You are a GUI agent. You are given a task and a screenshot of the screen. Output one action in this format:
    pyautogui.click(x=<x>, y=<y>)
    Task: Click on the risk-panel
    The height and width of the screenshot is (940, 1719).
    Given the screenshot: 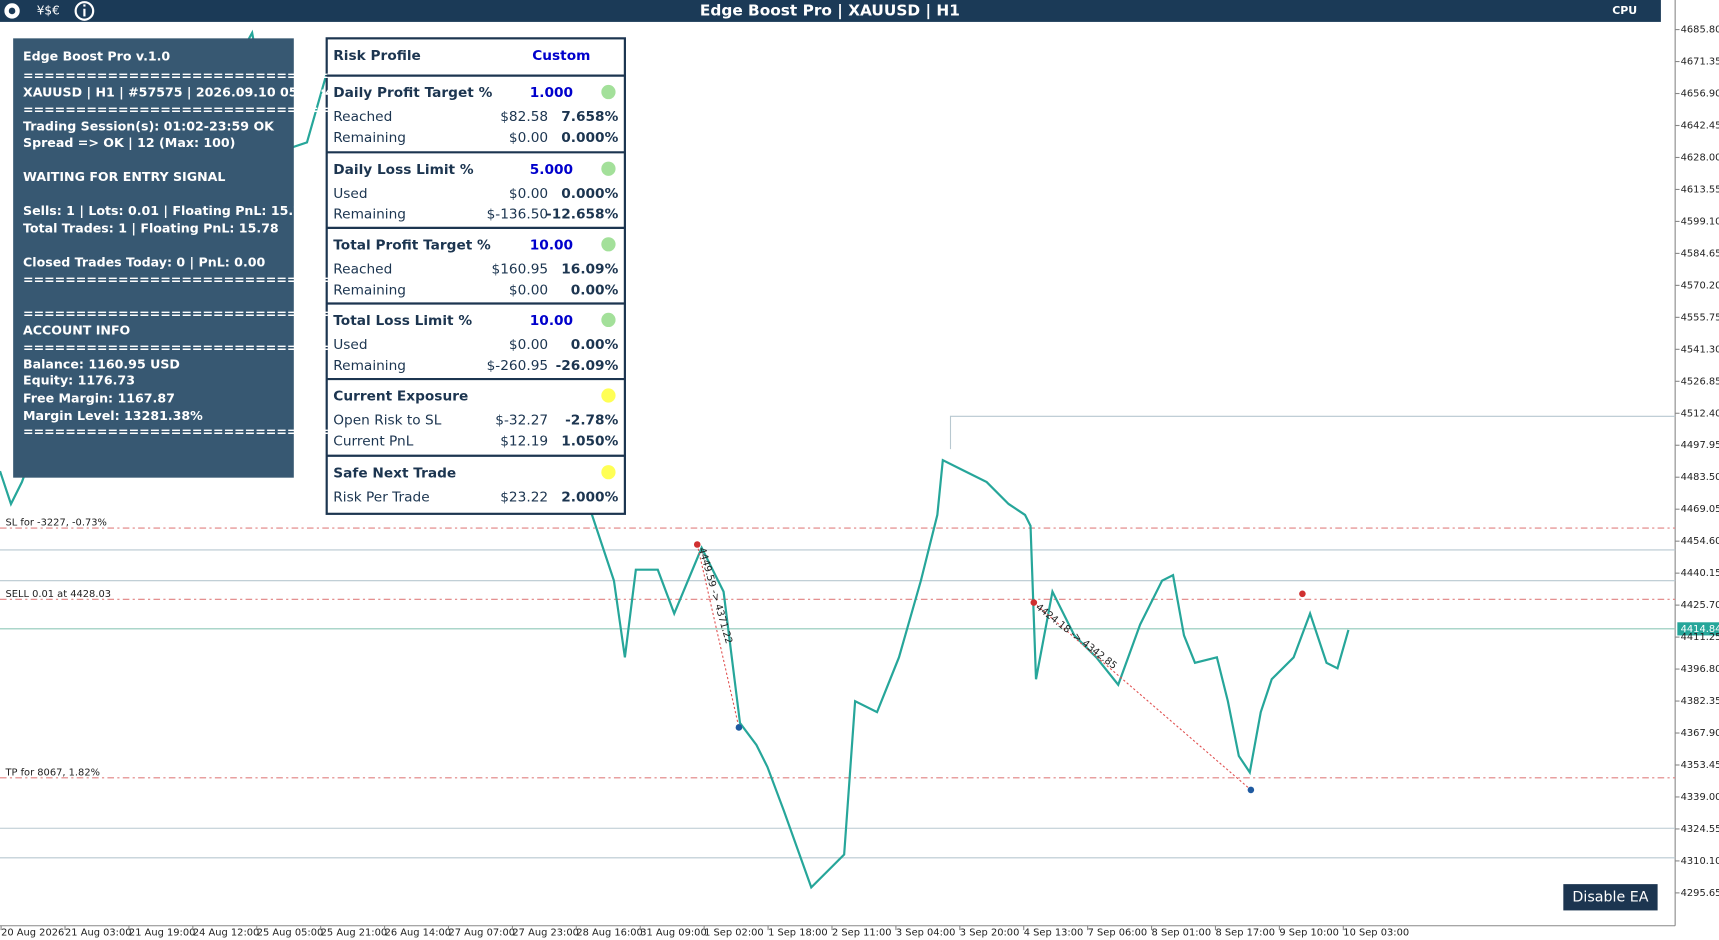 What is the action you would take?
    pyautogui.click(x=475, y=276)
    